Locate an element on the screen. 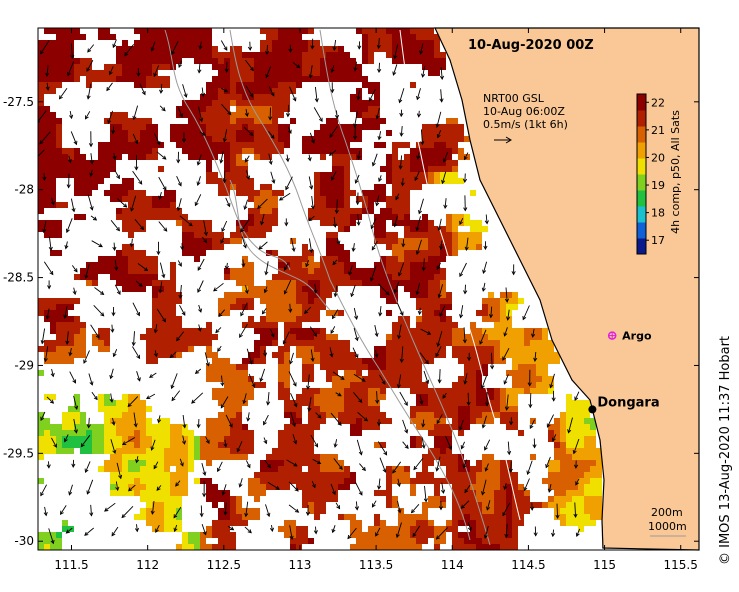 The width and height of the screenshot is (739, 592). lon-tick-label: 114 is located at coordinates (452, 565).